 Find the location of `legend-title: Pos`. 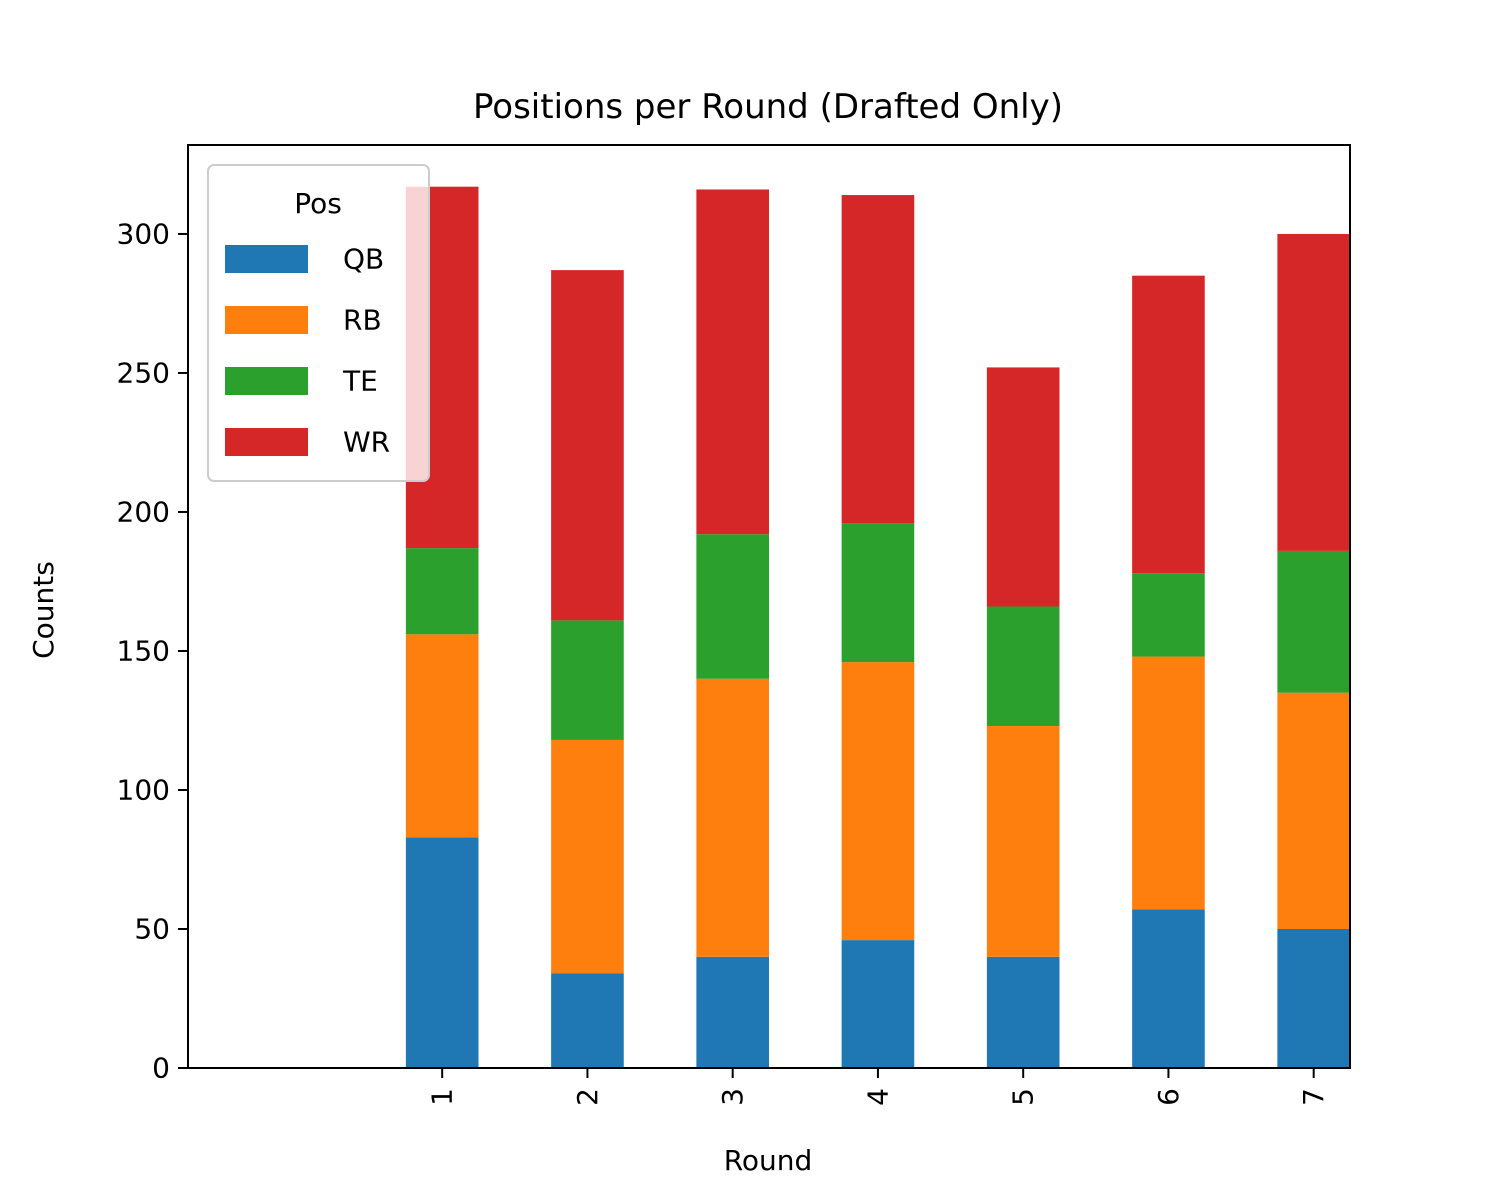

legend-title: Pos is located at coordinates (318, 203).